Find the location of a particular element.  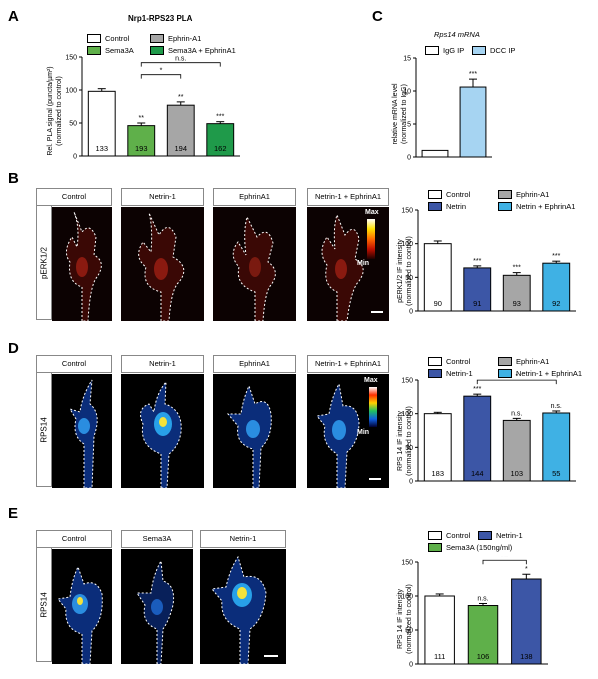

legend-b-ephrin: Ephrin-A1 is located at coordinates (523, 194).